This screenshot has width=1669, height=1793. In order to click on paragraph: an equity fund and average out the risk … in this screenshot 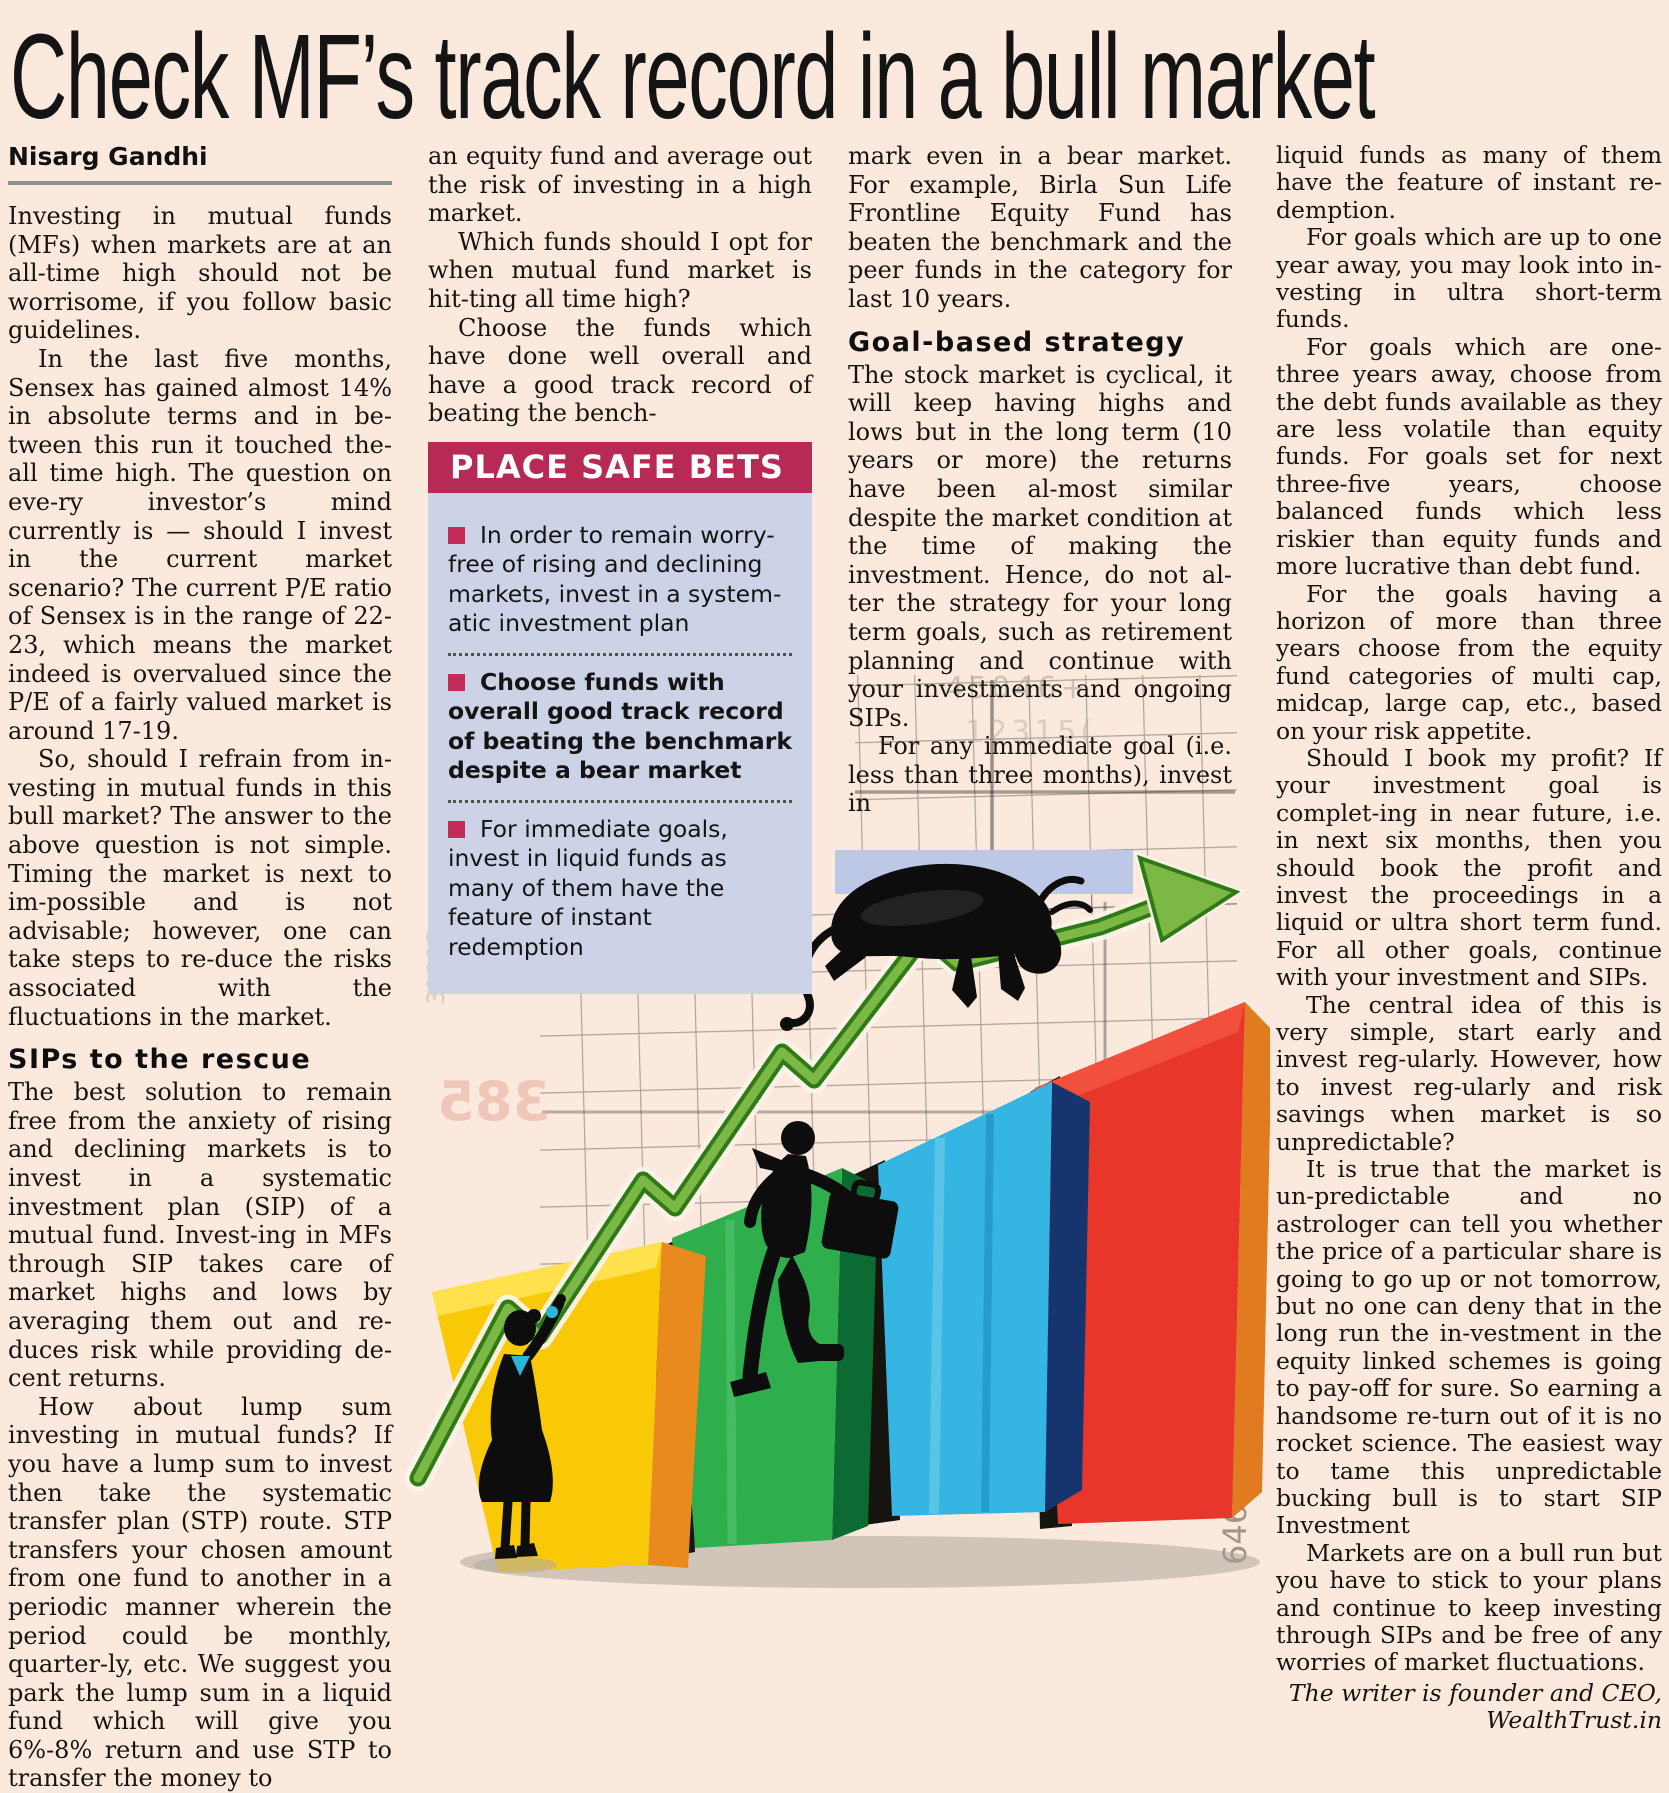, I will do `click(620, 185)`.